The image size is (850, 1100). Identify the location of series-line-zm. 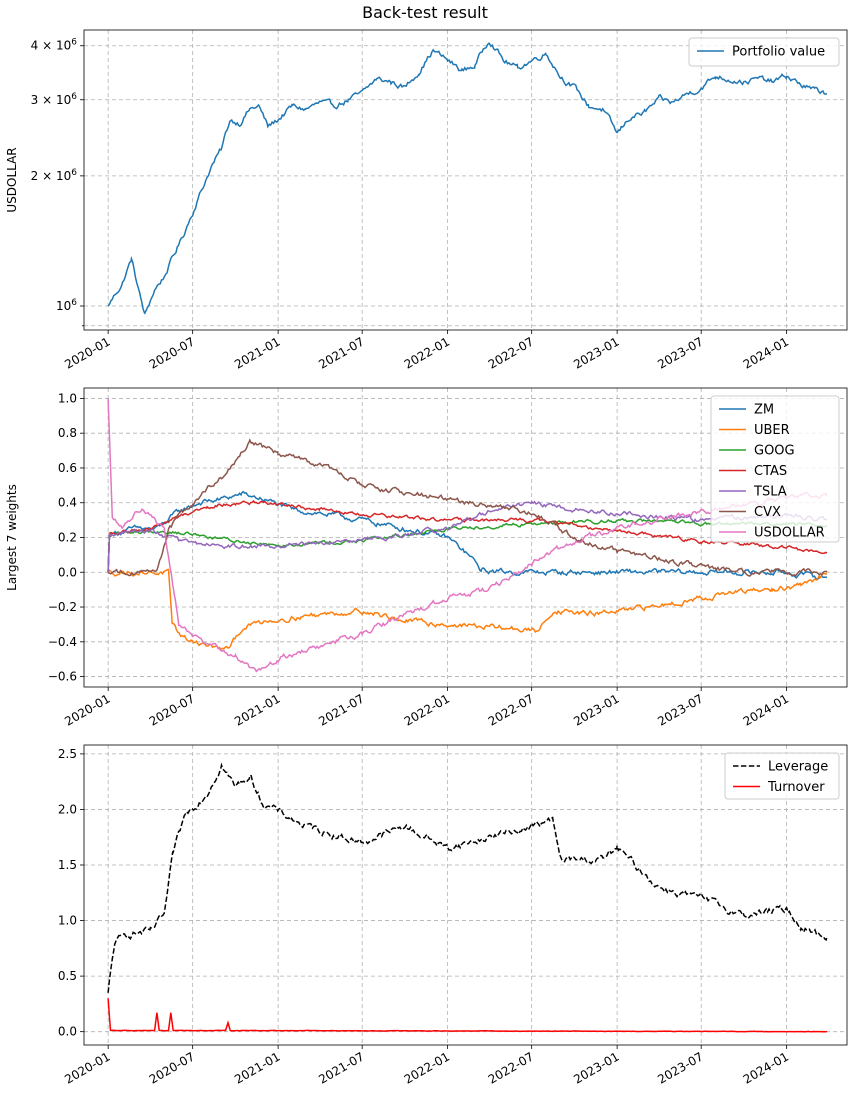
(467, 535).